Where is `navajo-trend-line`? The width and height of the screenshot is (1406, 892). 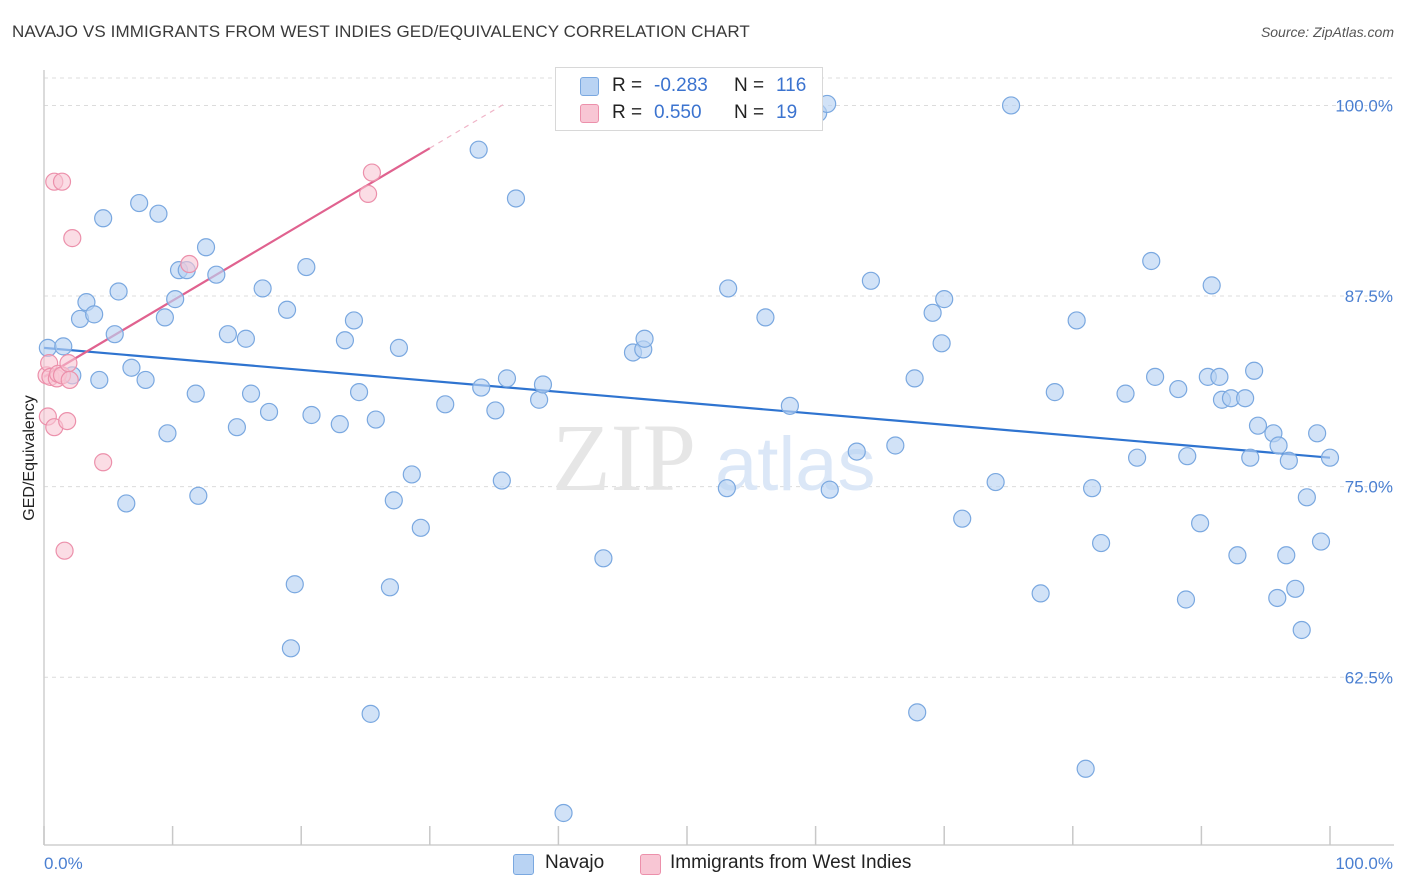 navajo-trend-line is located at coordinates (687, 402).